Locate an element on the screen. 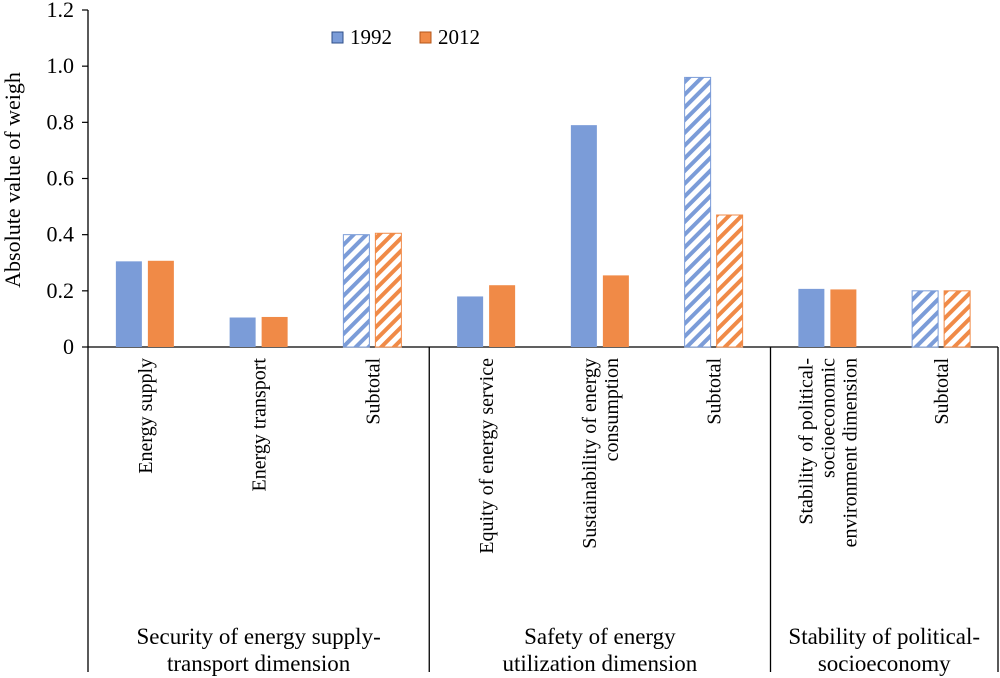 The width and height of the screenshot is (1000, 678). category-label-3: Subtotal is located at coordinates (373, 391).